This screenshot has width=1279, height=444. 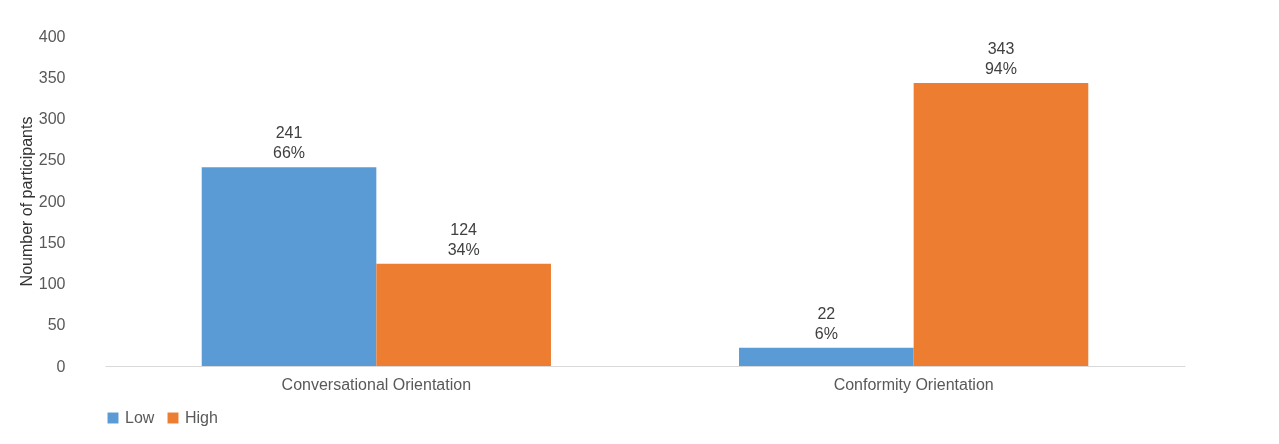 I want to click on data-label: 124 34%, so click(x=463, y=239).